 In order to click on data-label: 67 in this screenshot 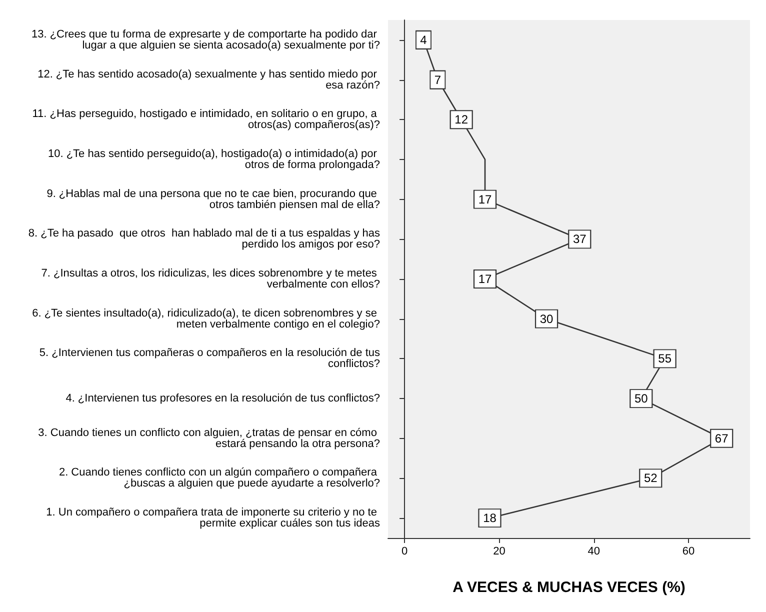, I will do `click(721, 438)`.